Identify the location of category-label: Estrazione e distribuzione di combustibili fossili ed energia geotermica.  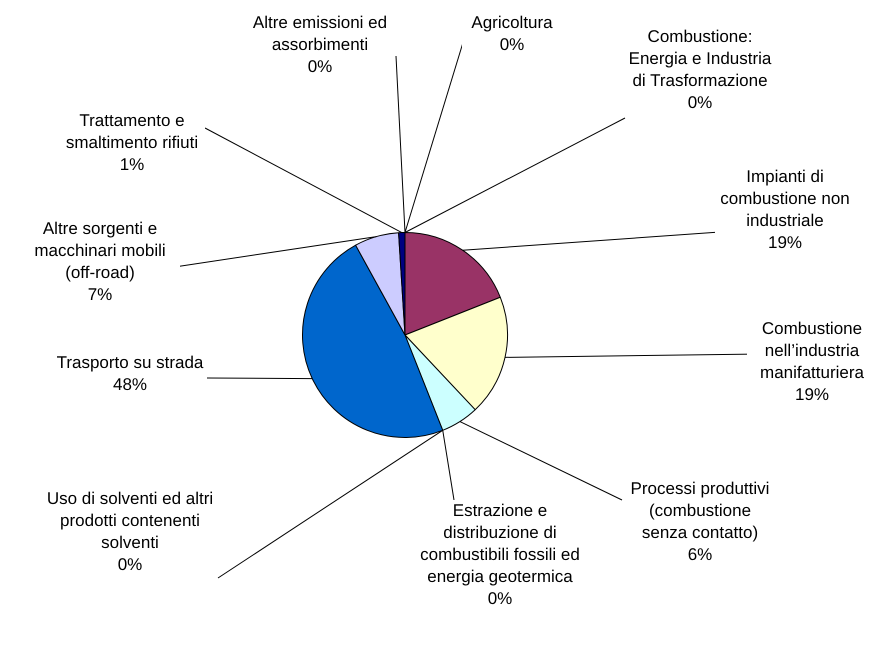
(500, 543).